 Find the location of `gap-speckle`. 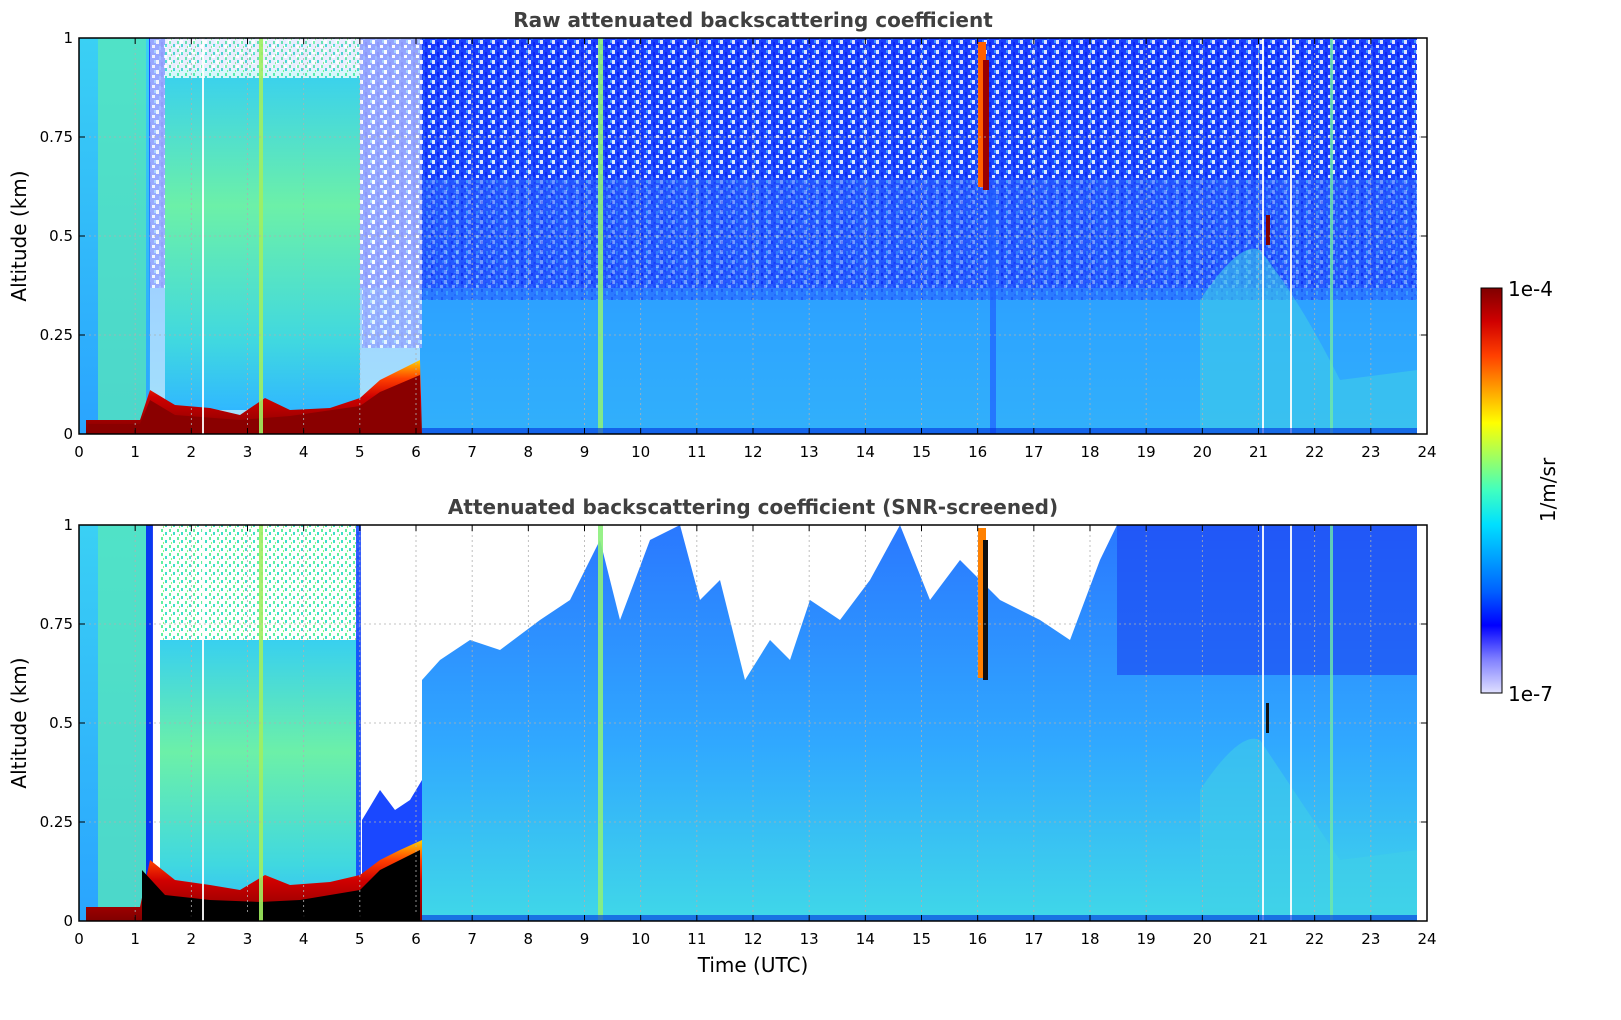

gap-speckle is located at coordinates (392, 193).